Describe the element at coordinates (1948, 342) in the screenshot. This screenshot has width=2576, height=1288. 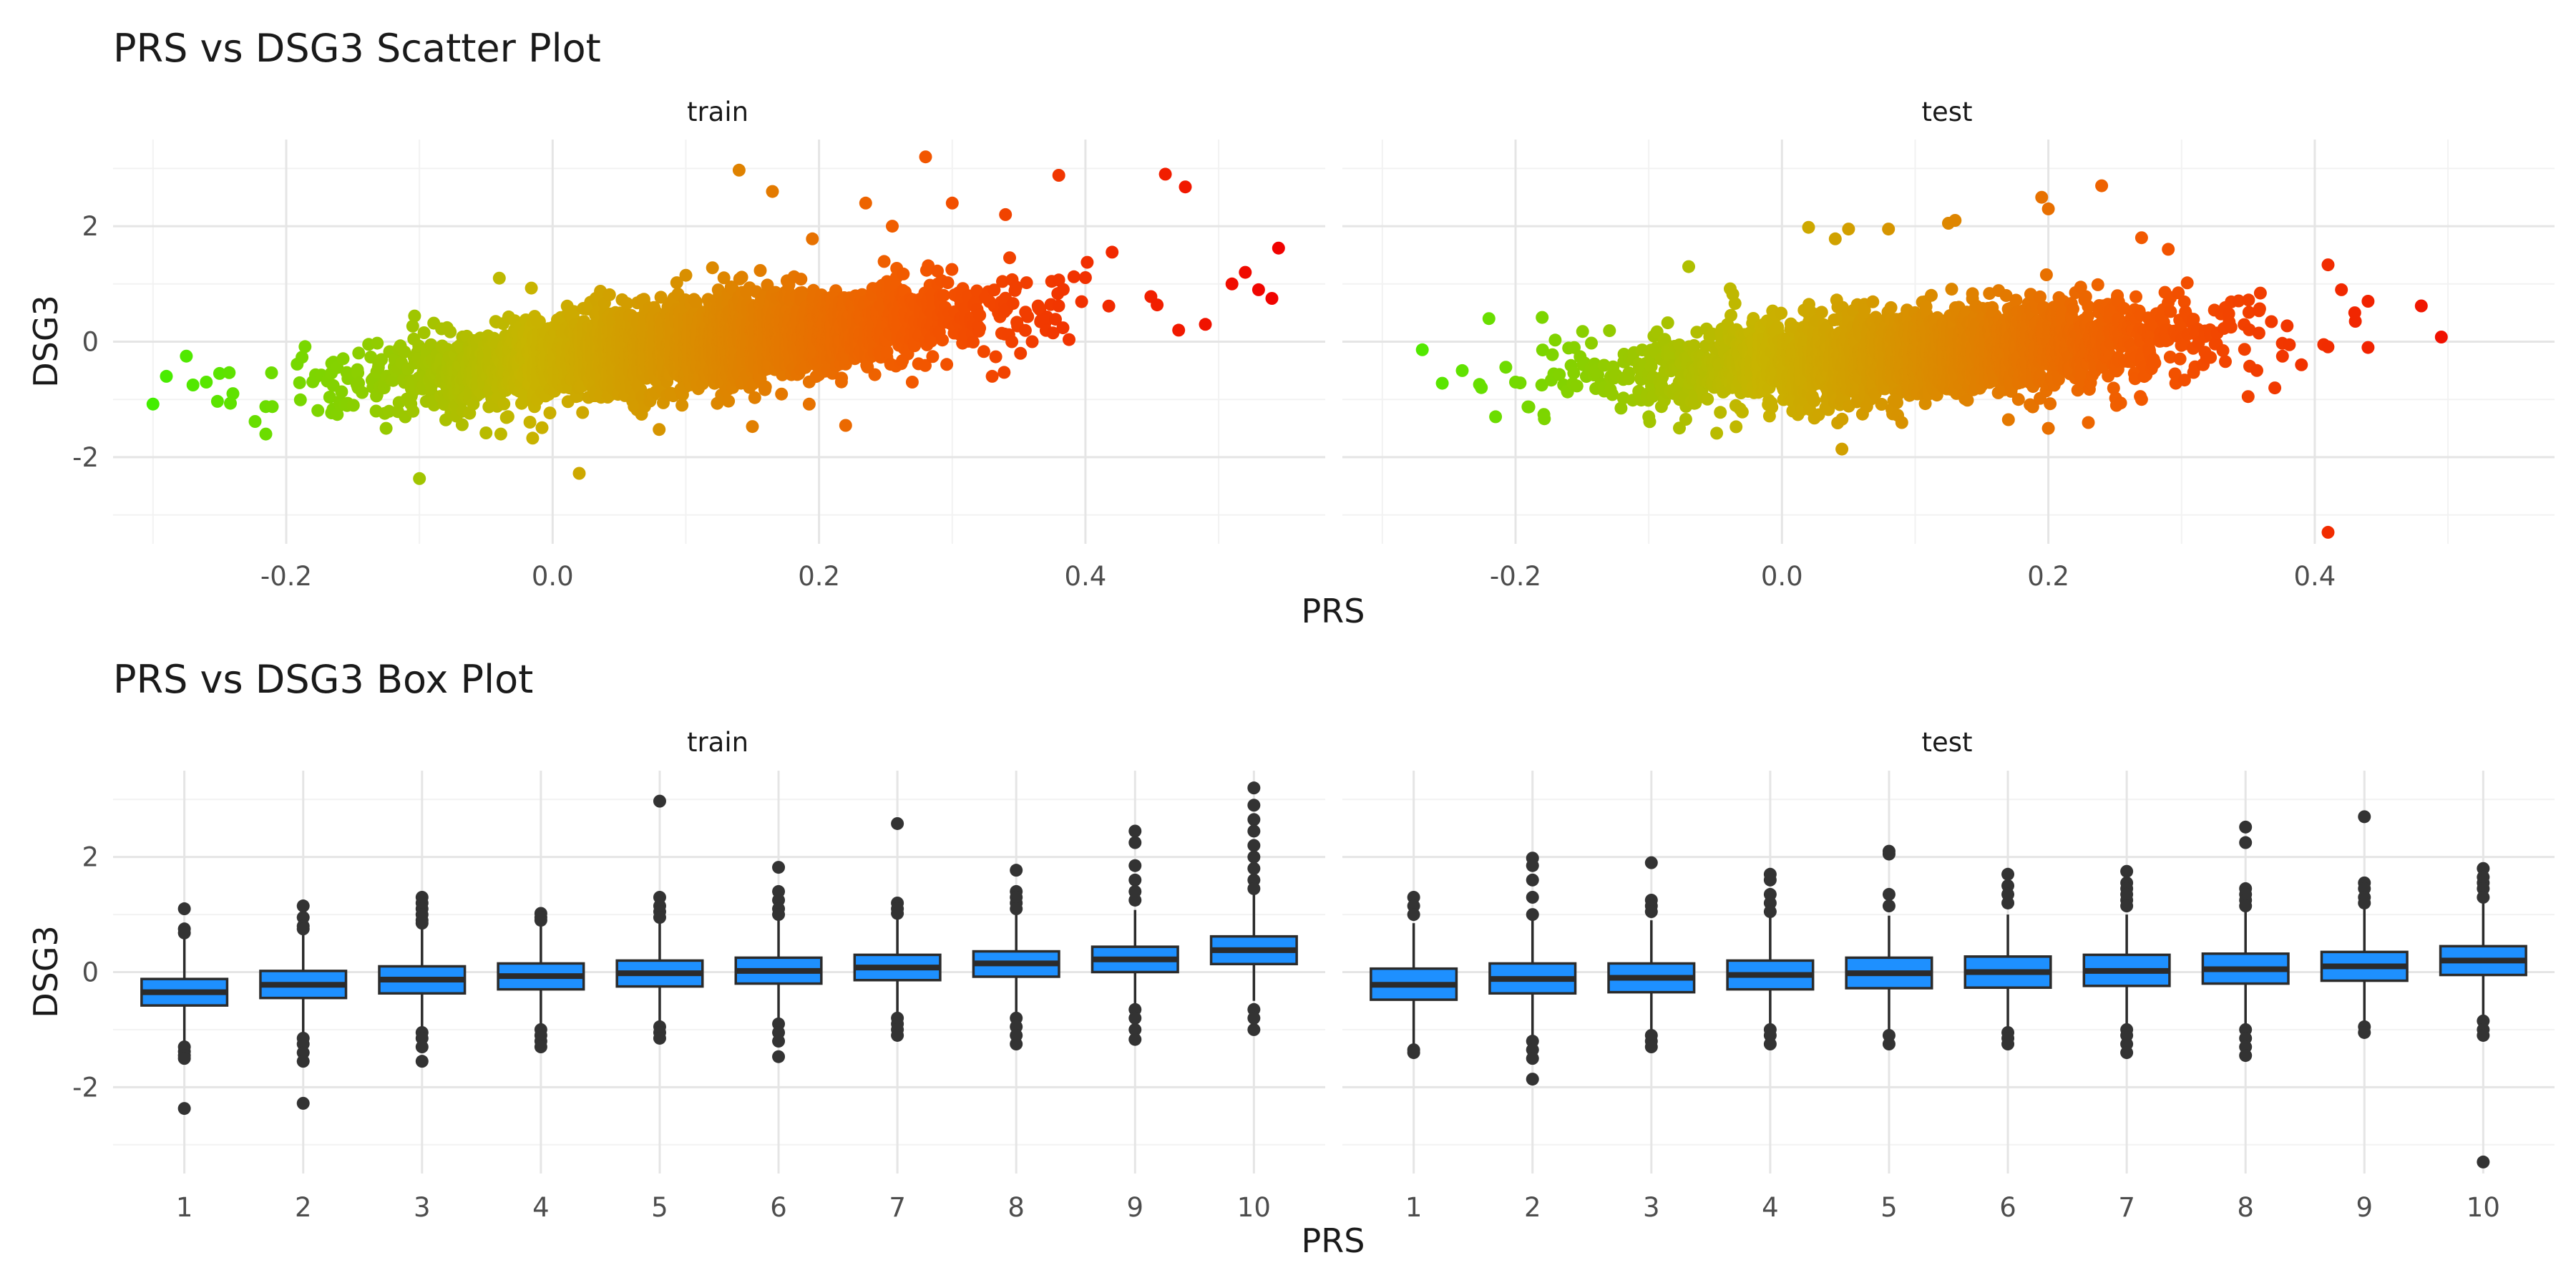
I see `scatter-test-panel` at that location.